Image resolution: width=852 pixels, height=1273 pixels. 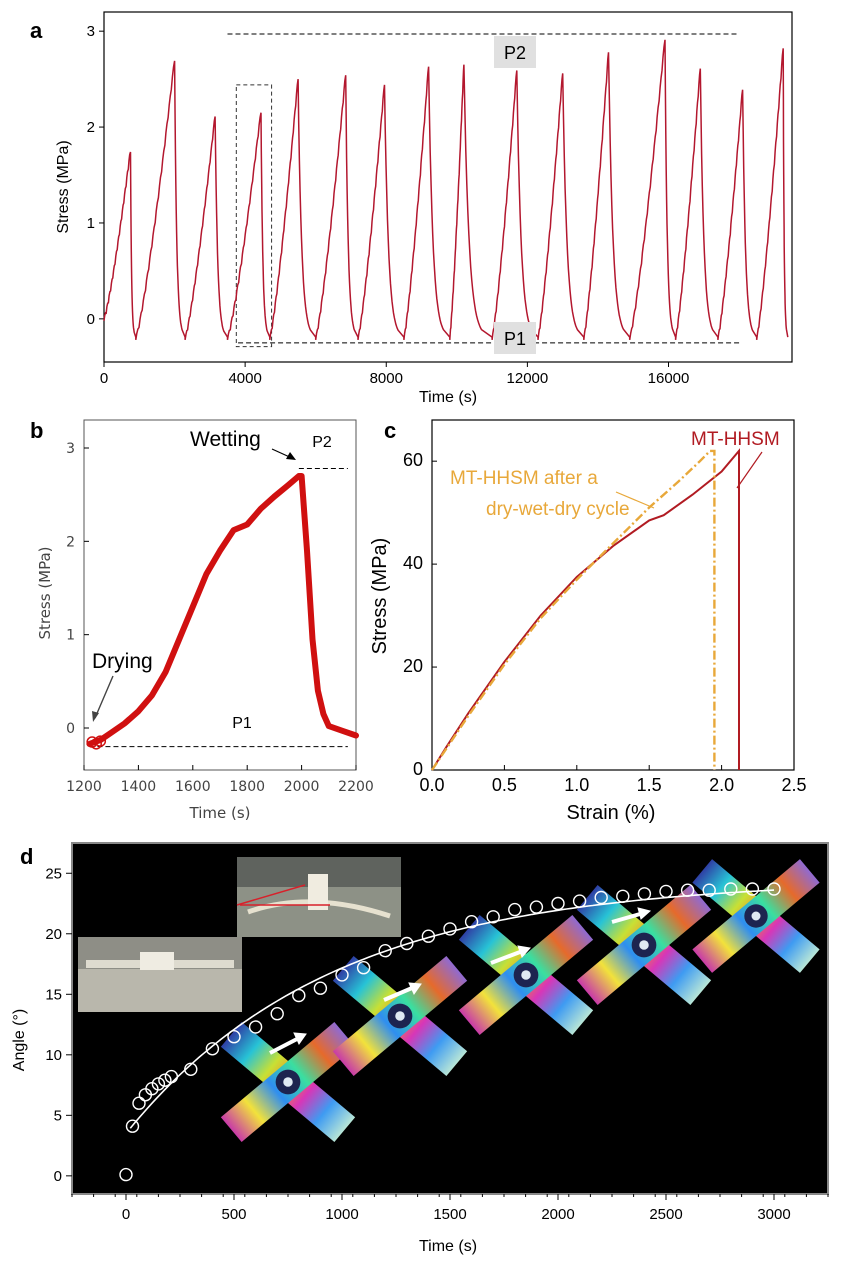 I want to click on panel-b-start-marker, so click(x=100, y=741).